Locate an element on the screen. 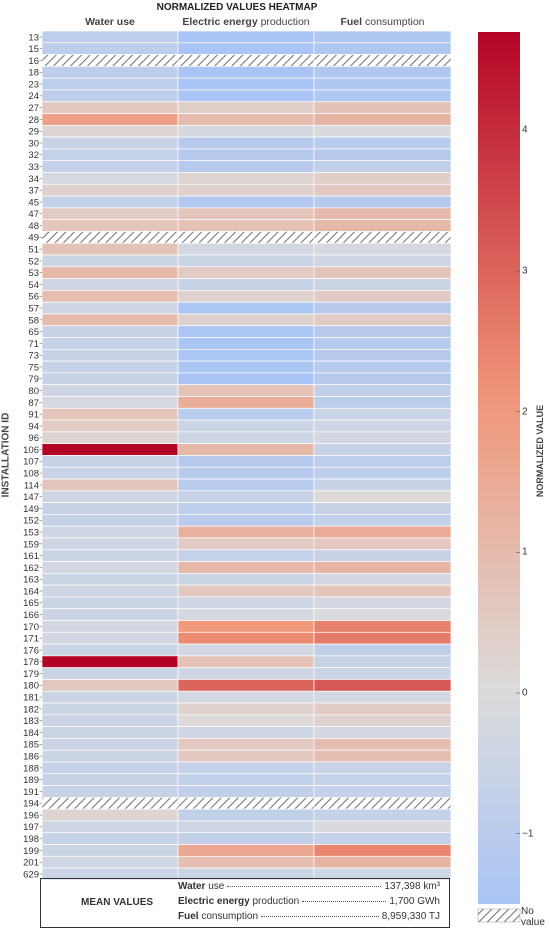 Image resolution: width=550 pixels, height=936 pixels. y-tick-label: 191 is located at coordinates (31, 792).